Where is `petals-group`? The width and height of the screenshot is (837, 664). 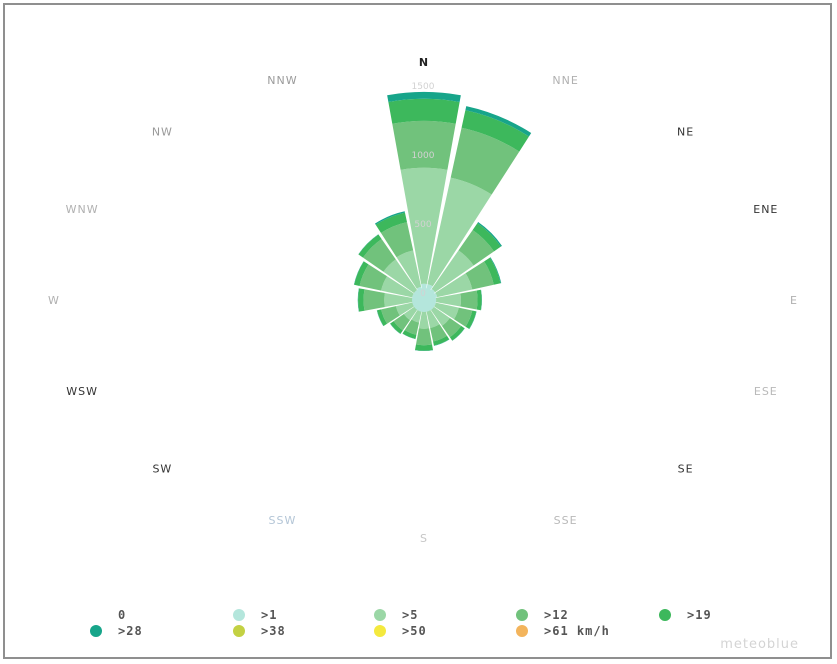 petals-group is located at coordinates (442, 221).